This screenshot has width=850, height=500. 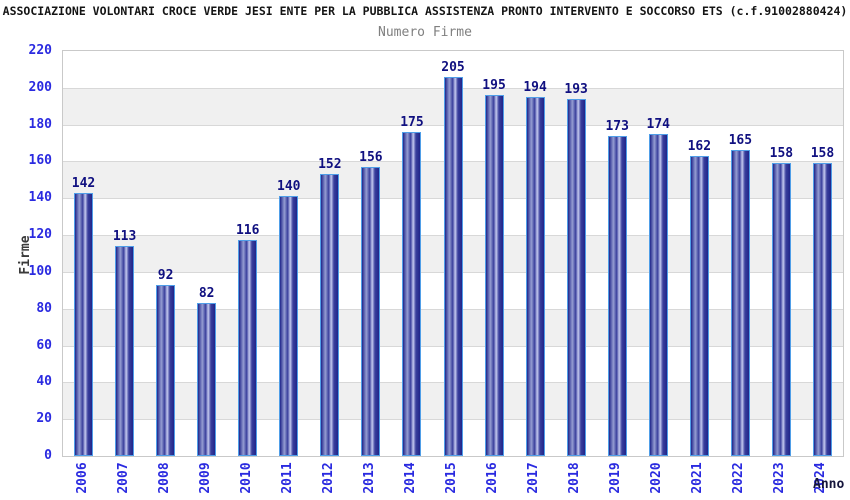 What do you see at coordinates (451, 478) in the screenshot?
I see `x-axis-tick-label: 2015` at bounding box center [451, 478].